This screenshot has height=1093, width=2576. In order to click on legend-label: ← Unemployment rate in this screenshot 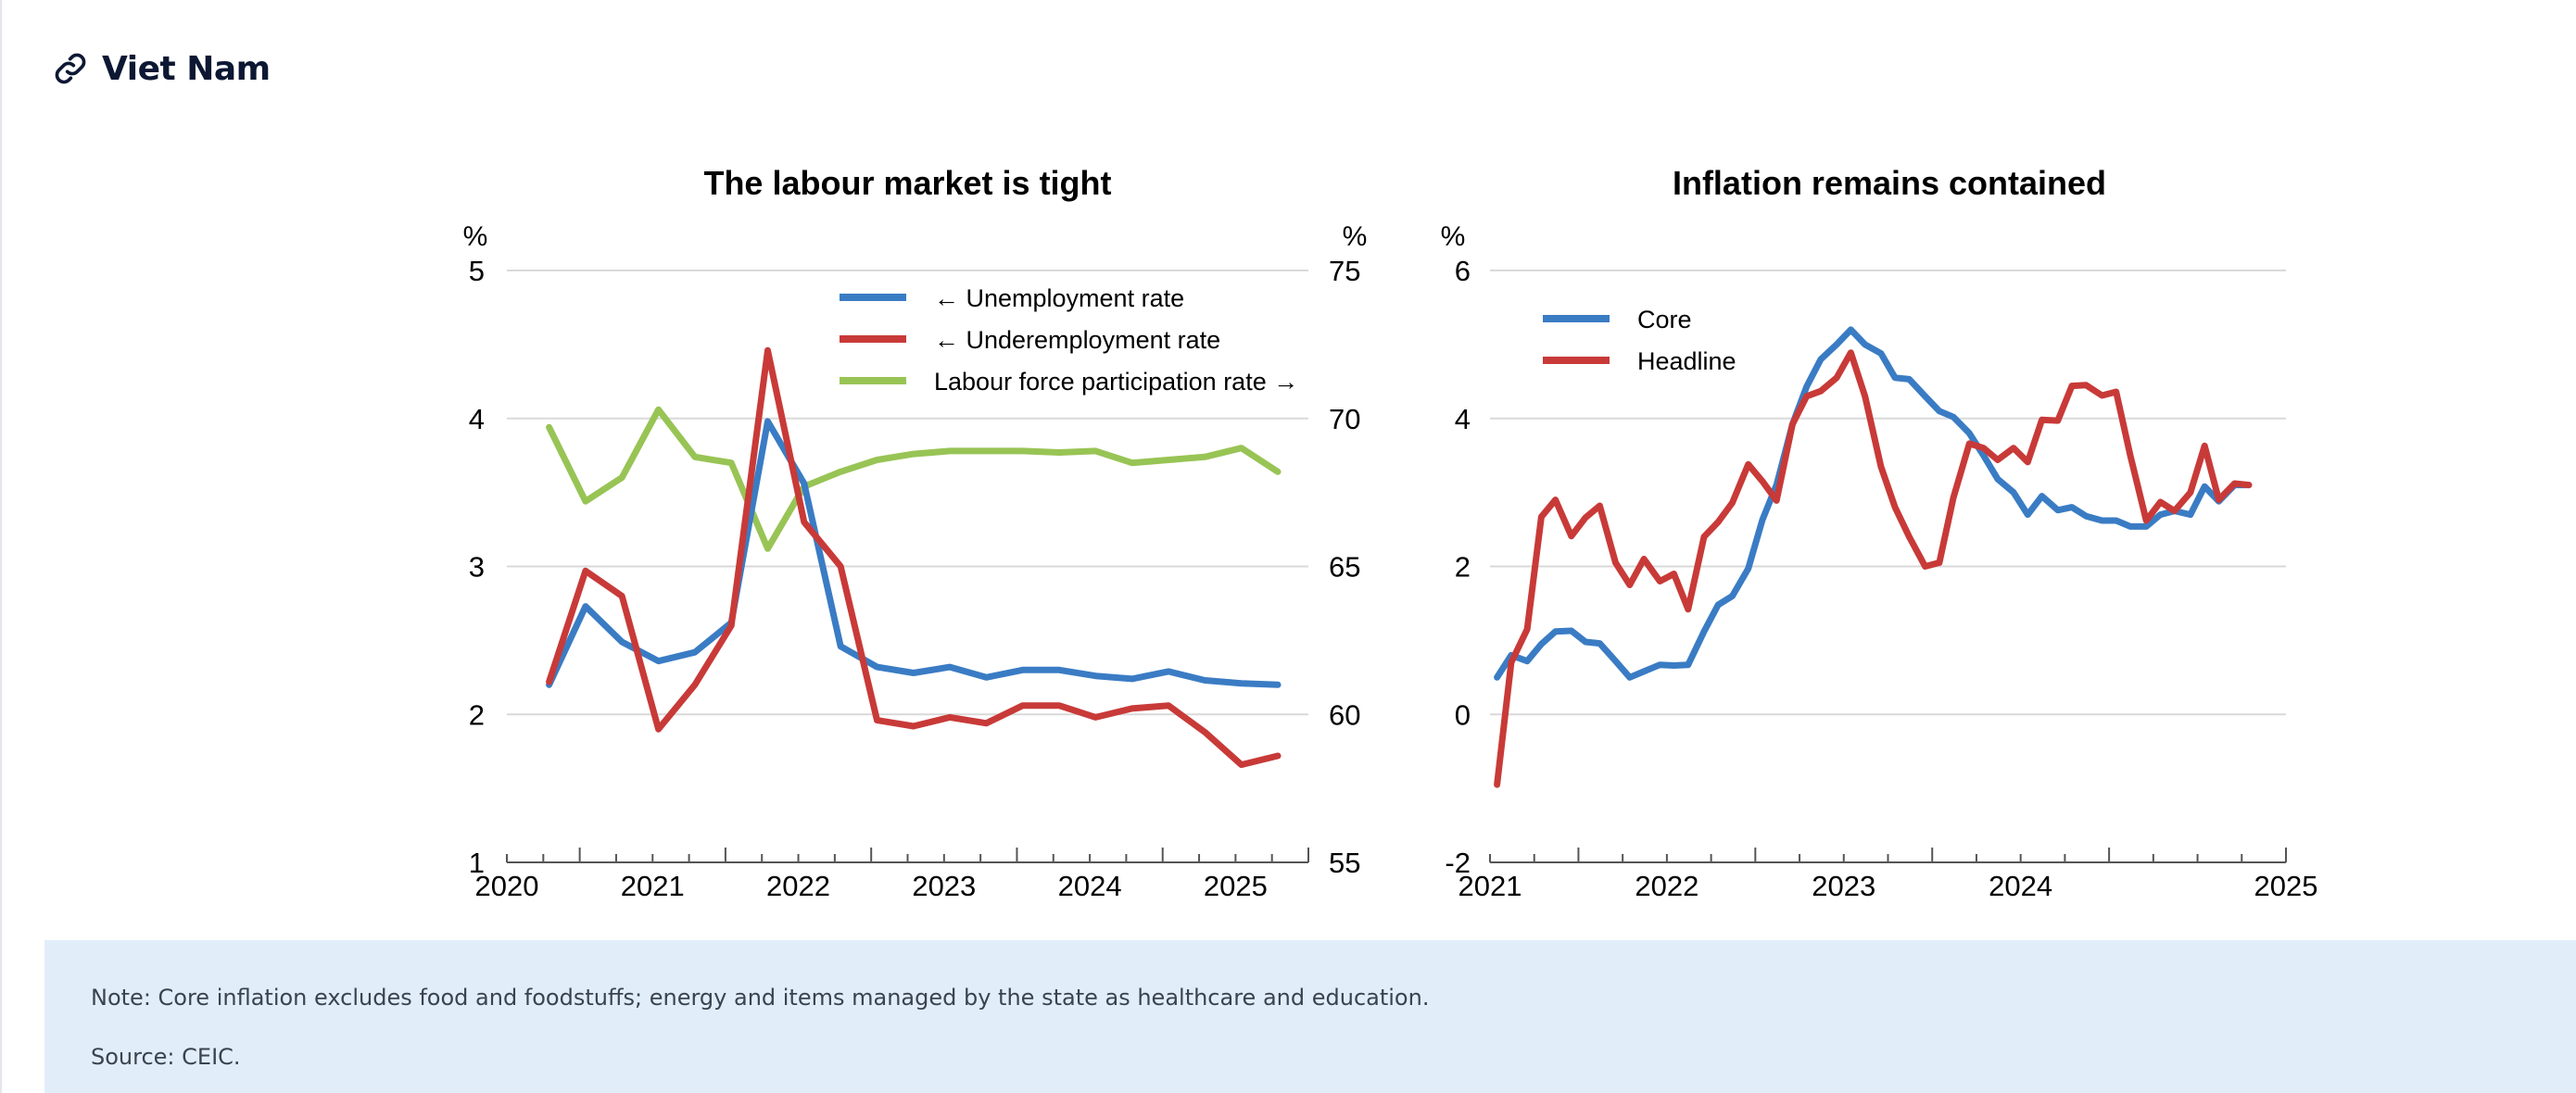, I will do `click(1059, 298)`.